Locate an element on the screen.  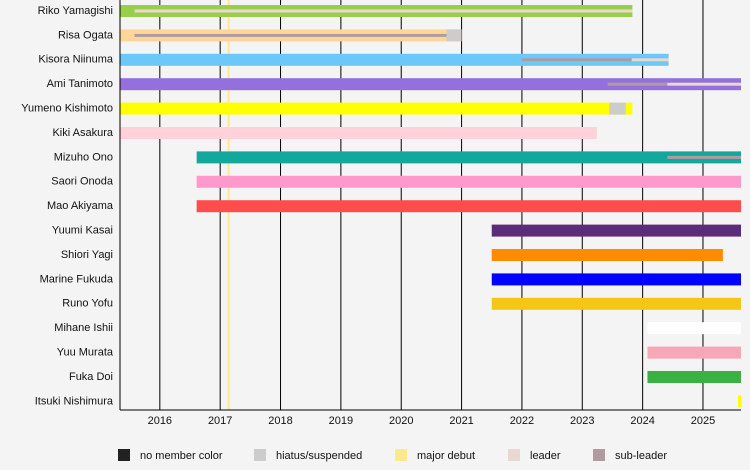
x-tick-label: 2019 is located at coordinates (341, 421).